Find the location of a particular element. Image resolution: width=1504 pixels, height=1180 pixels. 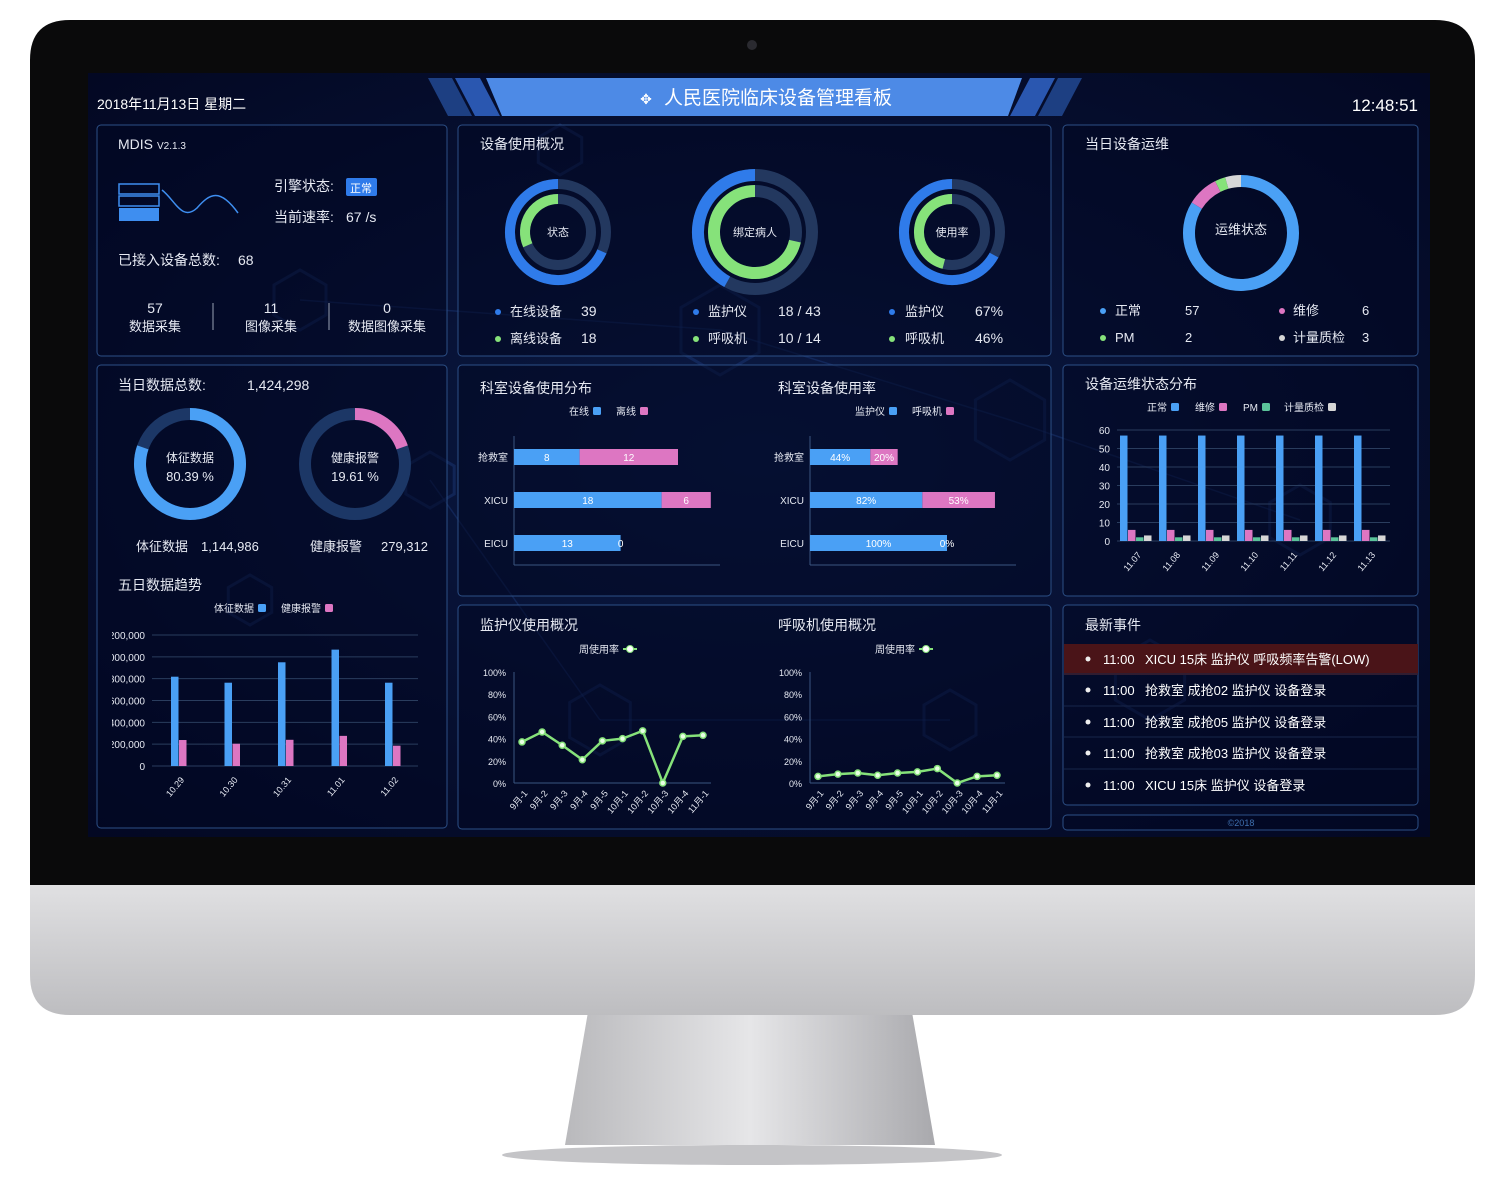

trend-title: 五日数据趋势 is located at coordinates (160, 585).